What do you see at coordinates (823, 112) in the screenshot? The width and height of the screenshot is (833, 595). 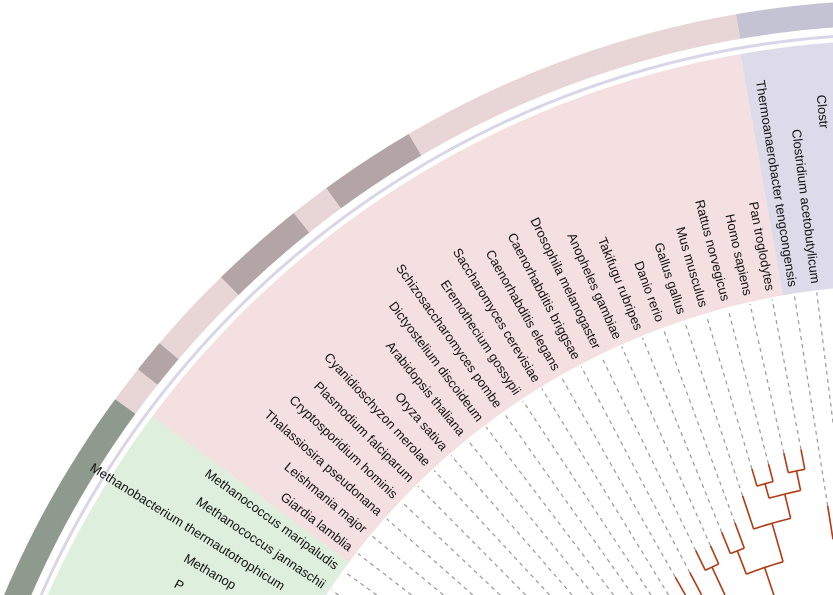 I see `leaf-label: Clostr` at bounding box center [823, 112].